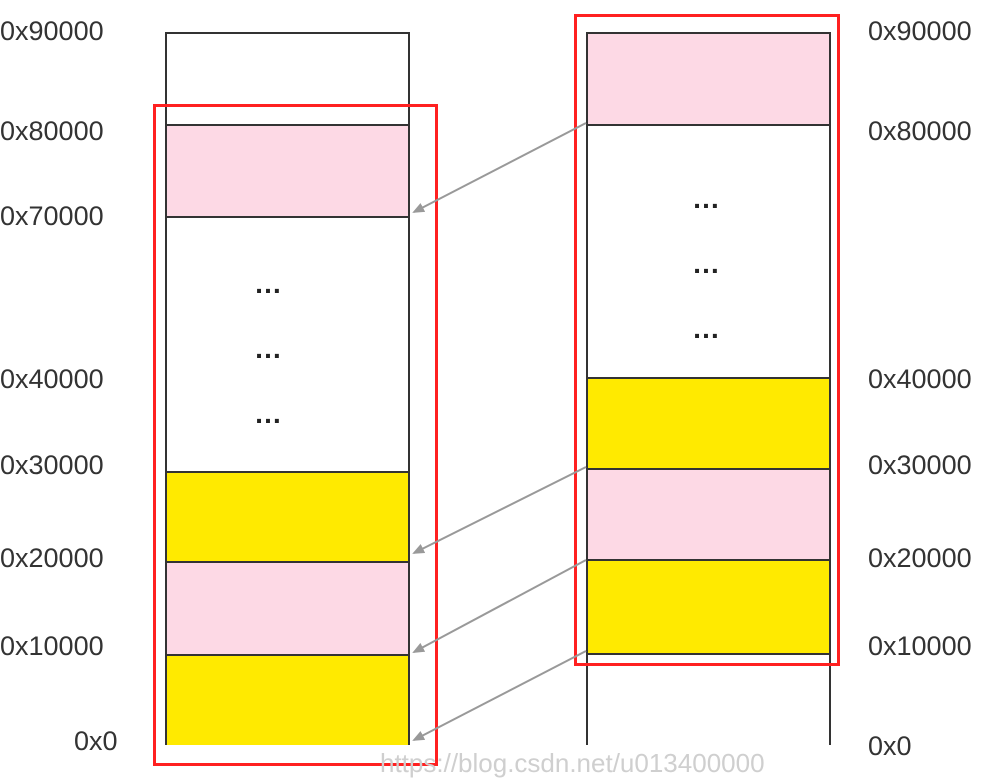  I want to click on right-address-0x40000: 0x40000, so click(920, 379).